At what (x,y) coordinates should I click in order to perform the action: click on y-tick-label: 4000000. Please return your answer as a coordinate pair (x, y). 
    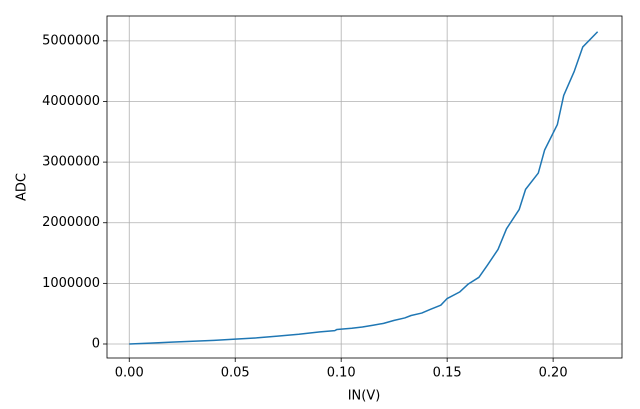
    Looking at the image, I should click on (71, 101).